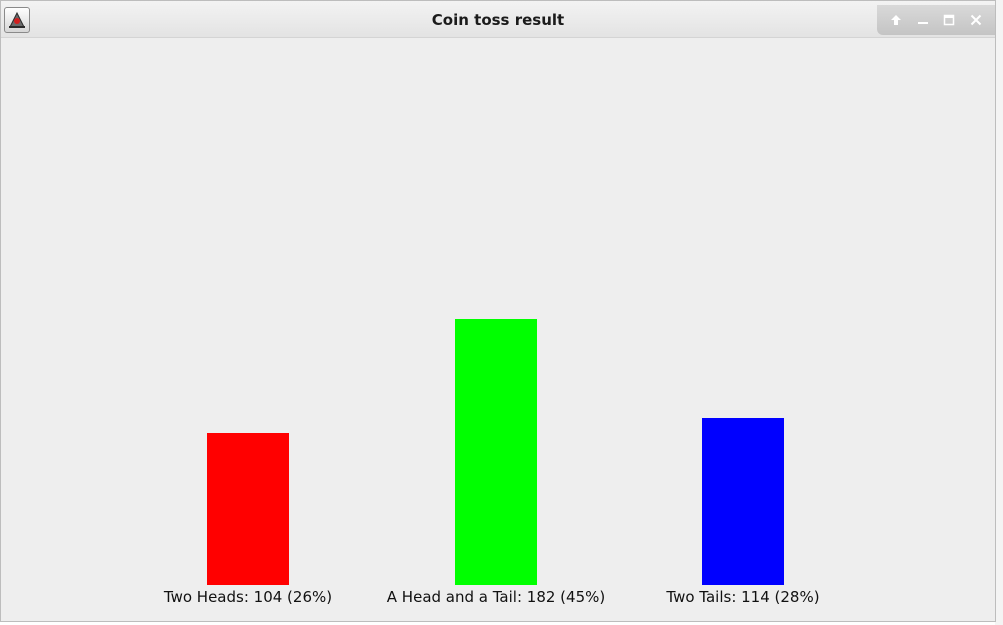 The image size is (1003, 625). I want to click on bar-two-tails, so click(743, 501).